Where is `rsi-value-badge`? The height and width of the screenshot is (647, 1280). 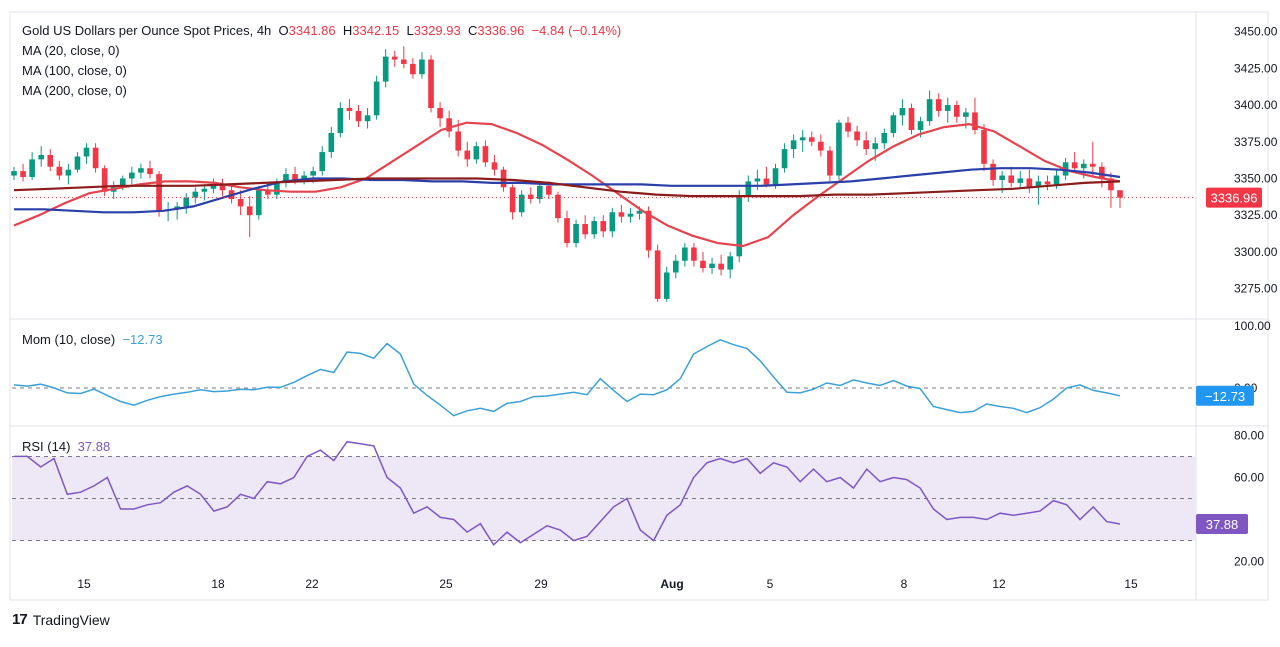
rsi-value-badge is located at coordinates (1222, 523).